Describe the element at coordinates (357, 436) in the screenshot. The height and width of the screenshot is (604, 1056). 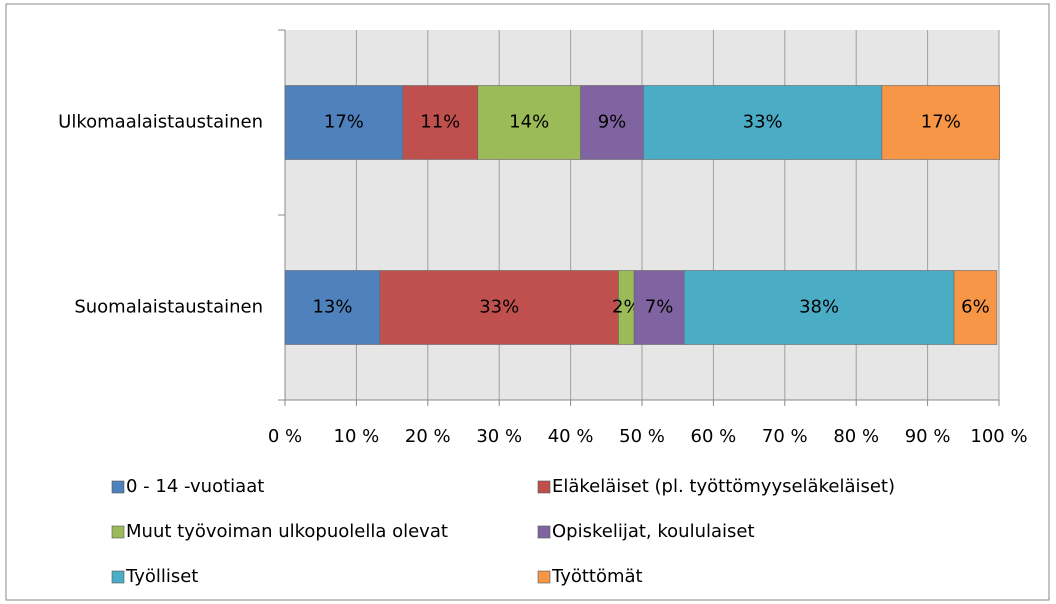
I see `x-tick-label: 10 %` at that location.